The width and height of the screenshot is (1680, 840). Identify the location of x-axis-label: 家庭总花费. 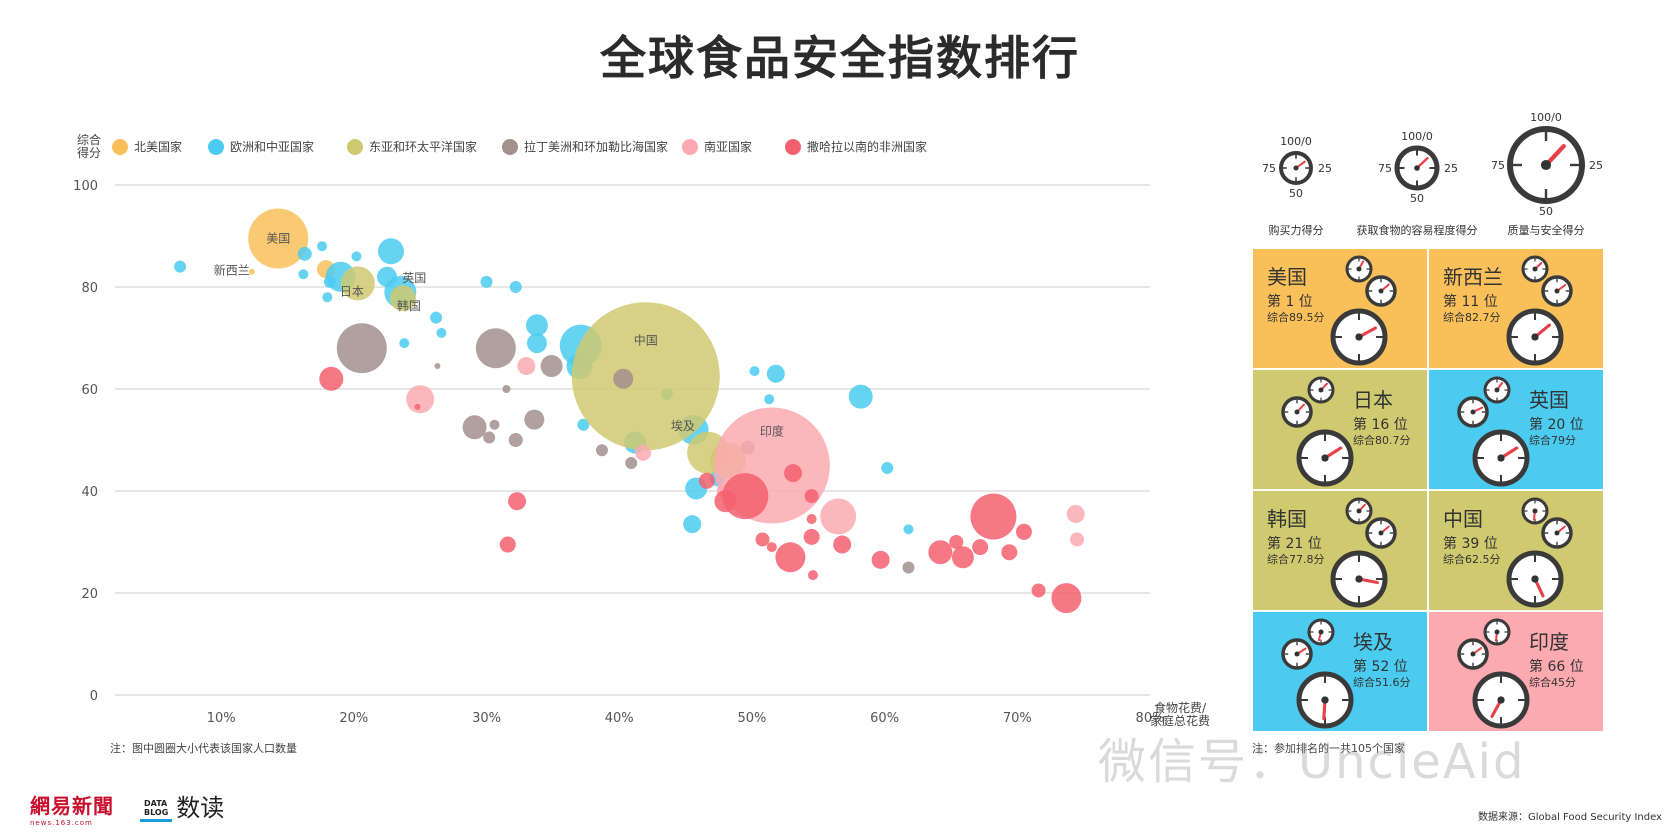
(1180, 720).